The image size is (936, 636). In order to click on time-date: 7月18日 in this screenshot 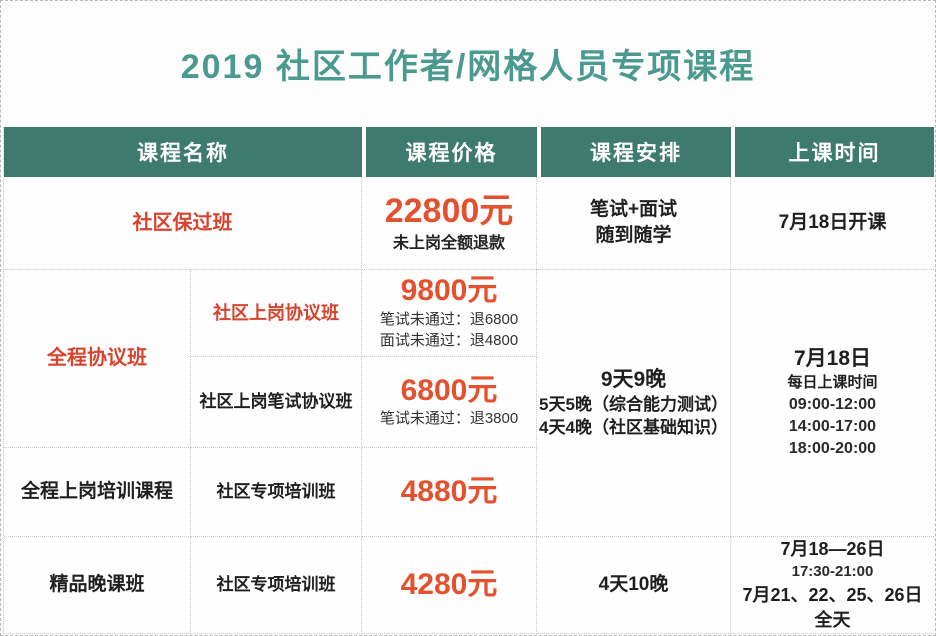, I will do `click(832, 359)`.